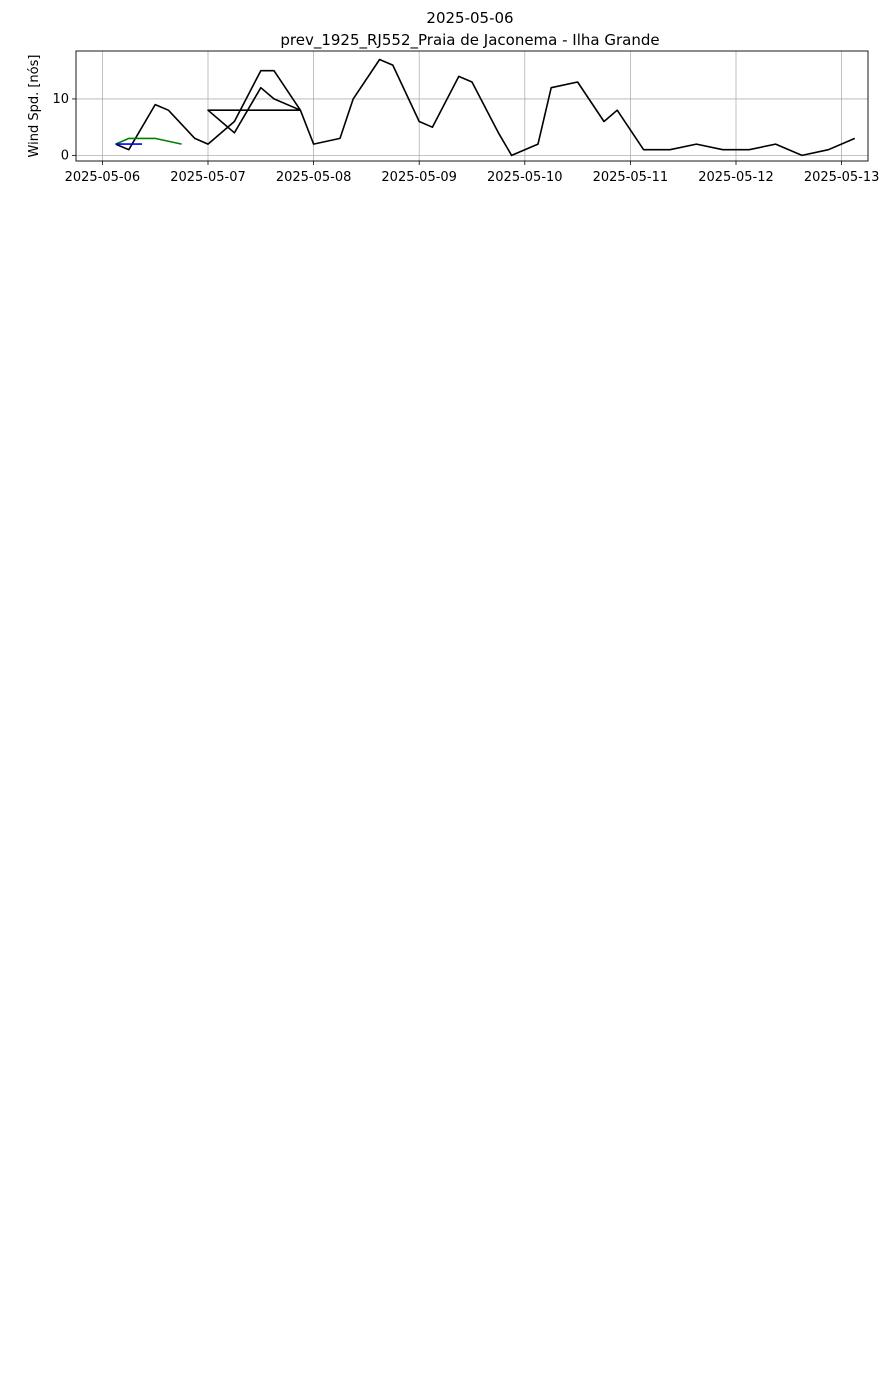 The width and height of the screenshot is (886, 1389). What do you see at coordinates (208, 177) in the screenshot?
I see `x-tick-label: 2025-05-07` at bounding box center [208, 177].